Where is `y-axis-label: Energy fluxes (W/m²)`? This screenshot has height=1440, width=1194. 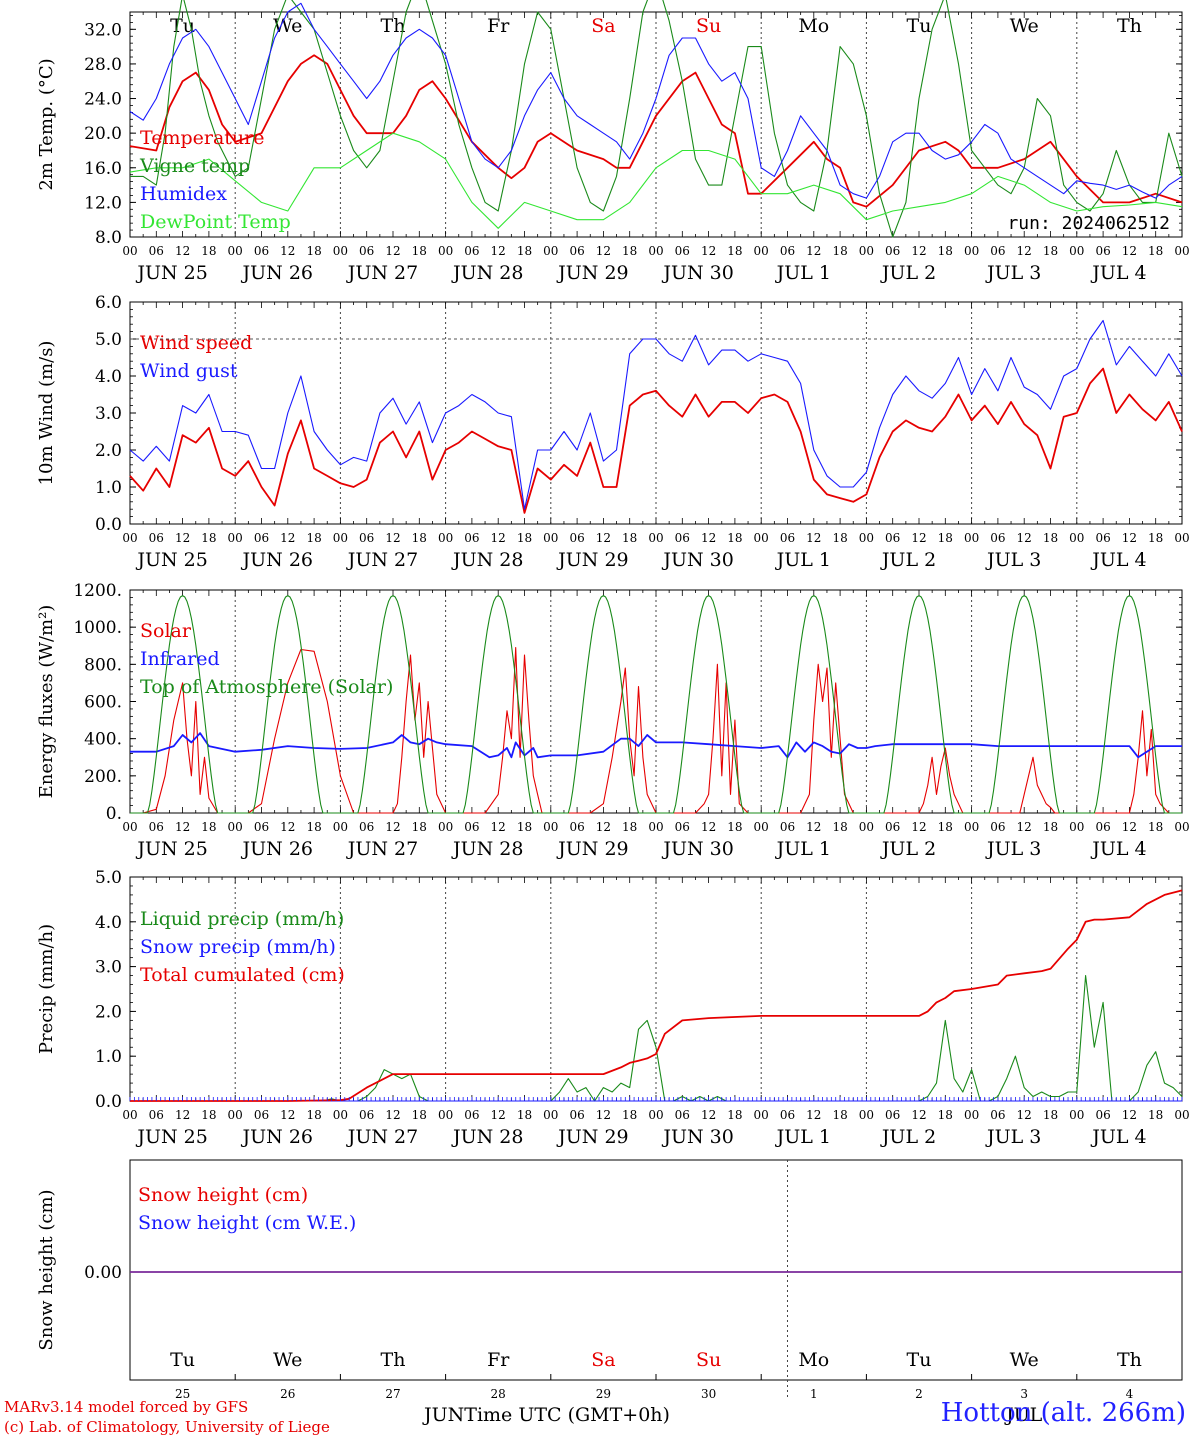 y-axis-label: Energy fluxes (W/m²) is located at coordinates (46, 702).